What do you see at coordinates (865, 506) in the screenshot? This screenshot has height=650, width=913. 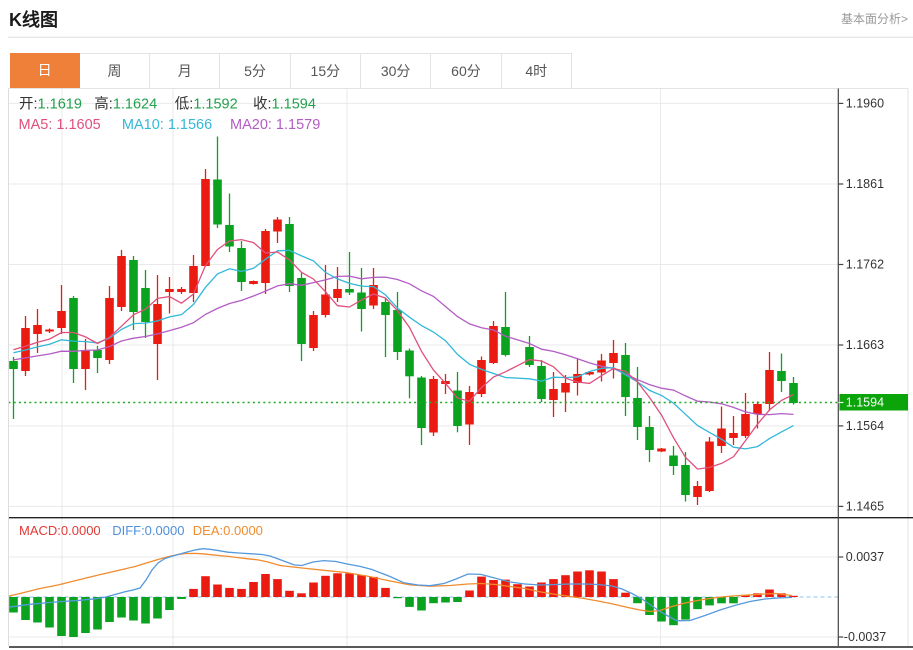 I see `svg-text: 1.1465` at bounding box center [865, 506].